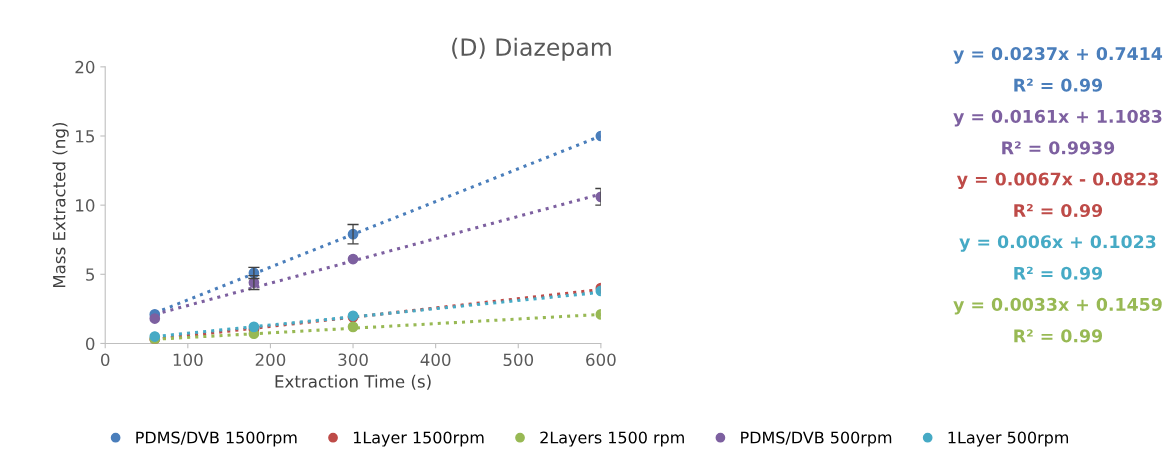 Image resolution: width=1169 pixels, height=461 pixels. What do you see at coordinates (270, 360) in the screenshot?
I see `x-tick-label: 200` at bounding box center [270, 360].